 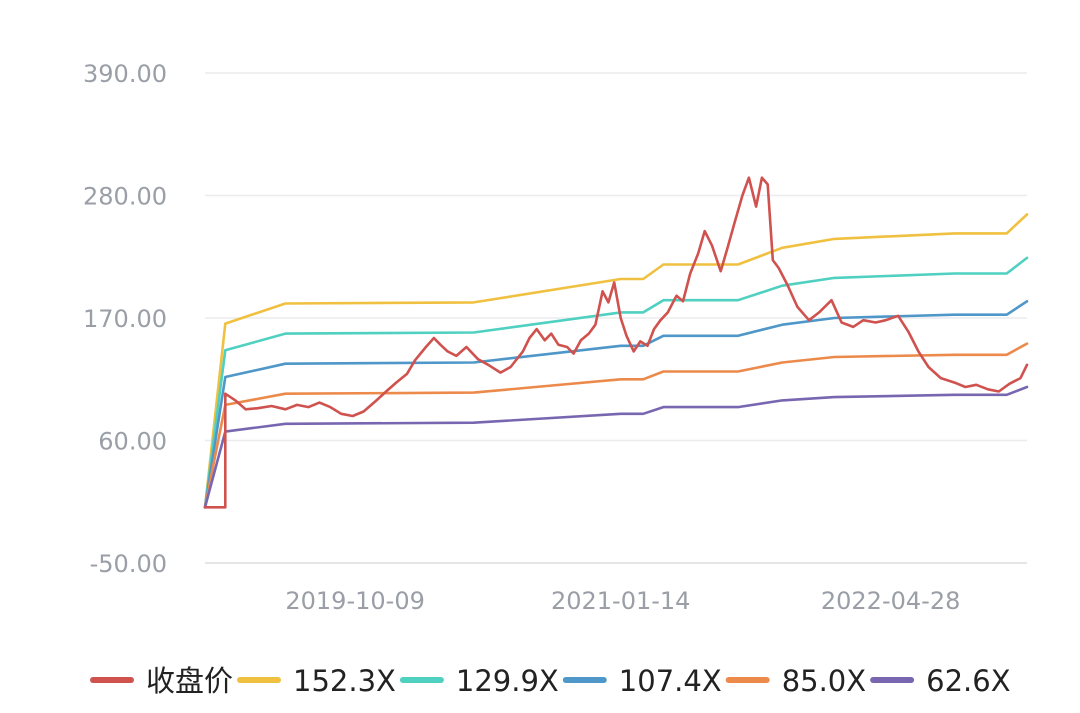 What do you see at coordinates (890, 601) in the screenshot?
I see `x-tick-label: 2022-04-28` at bounding box center [890, 601].